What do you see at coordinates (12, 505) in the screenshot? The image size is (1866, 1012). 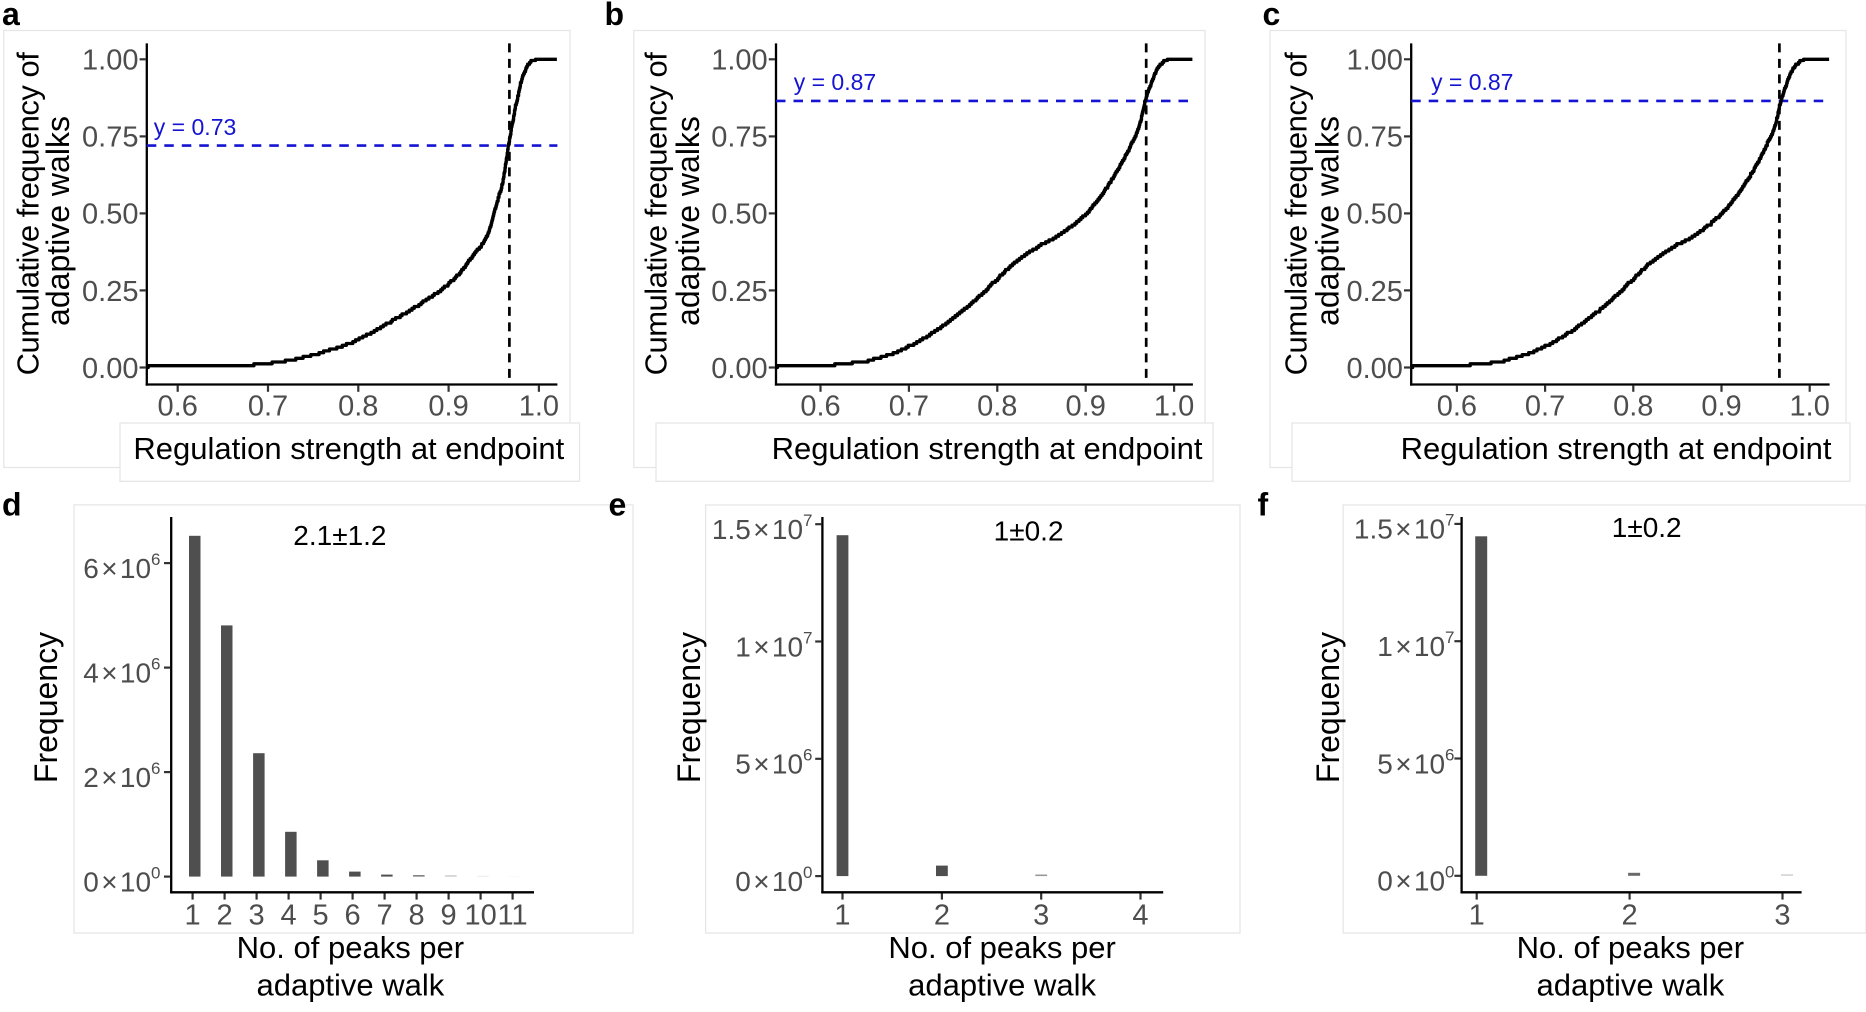 I see `svg-text: d` at bounding box center [12, 505].